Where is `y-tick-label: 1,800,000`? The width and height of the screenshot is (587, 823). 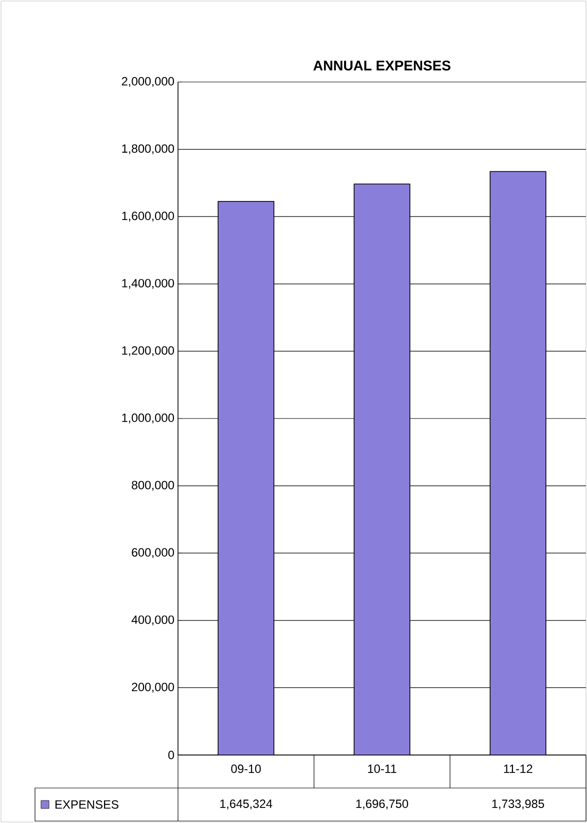 y-tick-label: 1,800,000 is located at coordinates (148, 149).